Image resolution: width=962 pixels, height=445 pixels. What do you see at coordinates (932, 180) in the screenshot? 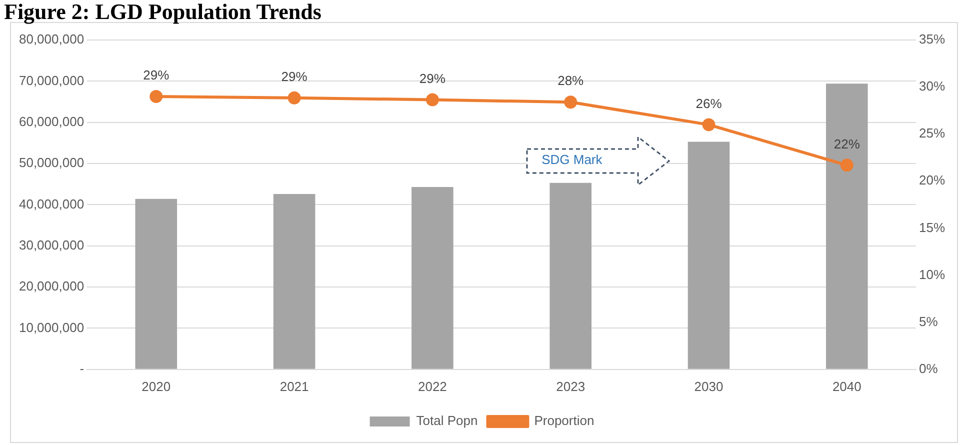
I see `y2-tick-label: 20%` at bounding box center [932, 180].